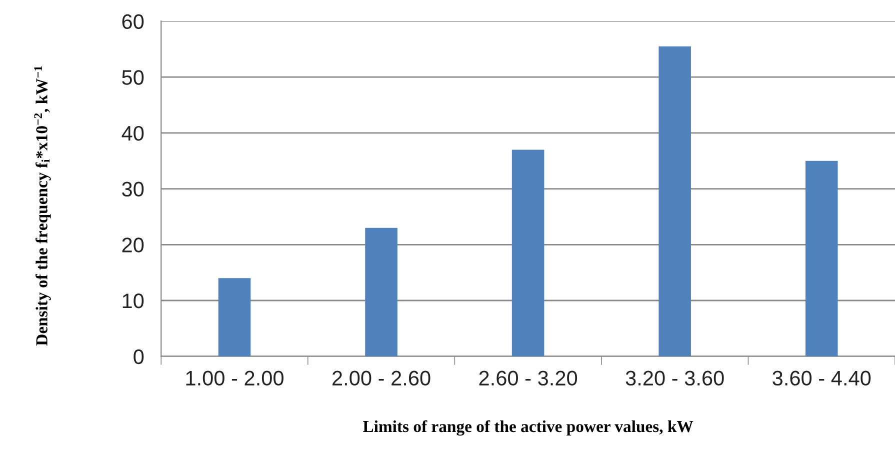 Image resolution: width=895 pixels, height=472 pixels. I want to click on y-tick-label: 30, so click(133, 189).